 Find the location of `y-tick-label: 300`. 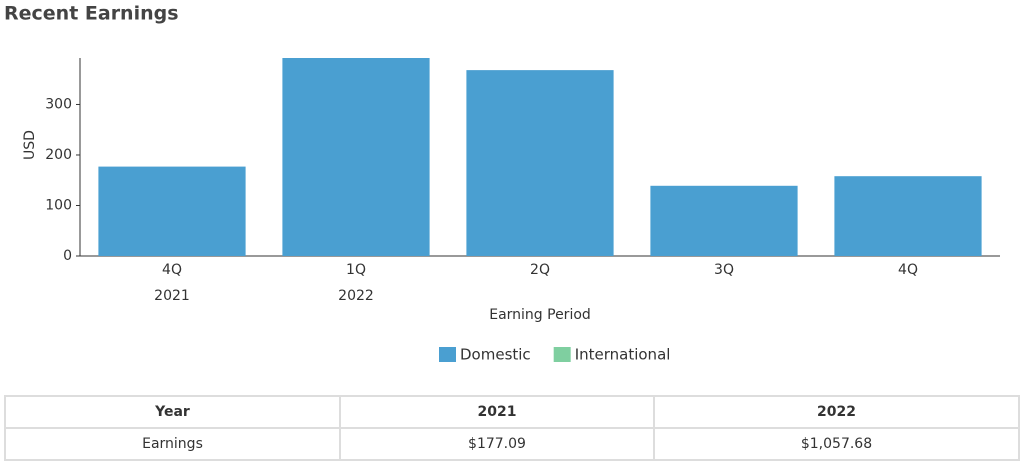

y-tick-label: 300 is located at coordinates (58, 104).